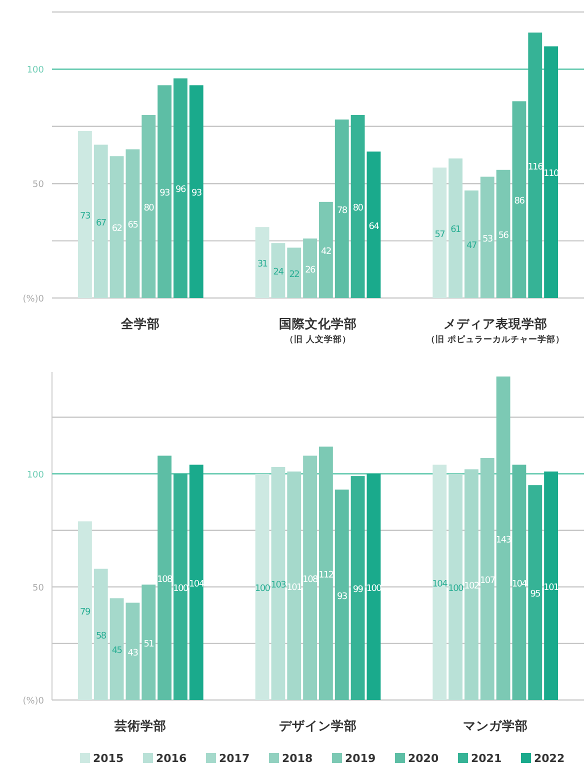 The width and height of the screenshot is (586, 771). I want to click on legend-label: 2019, so click(360, 758).